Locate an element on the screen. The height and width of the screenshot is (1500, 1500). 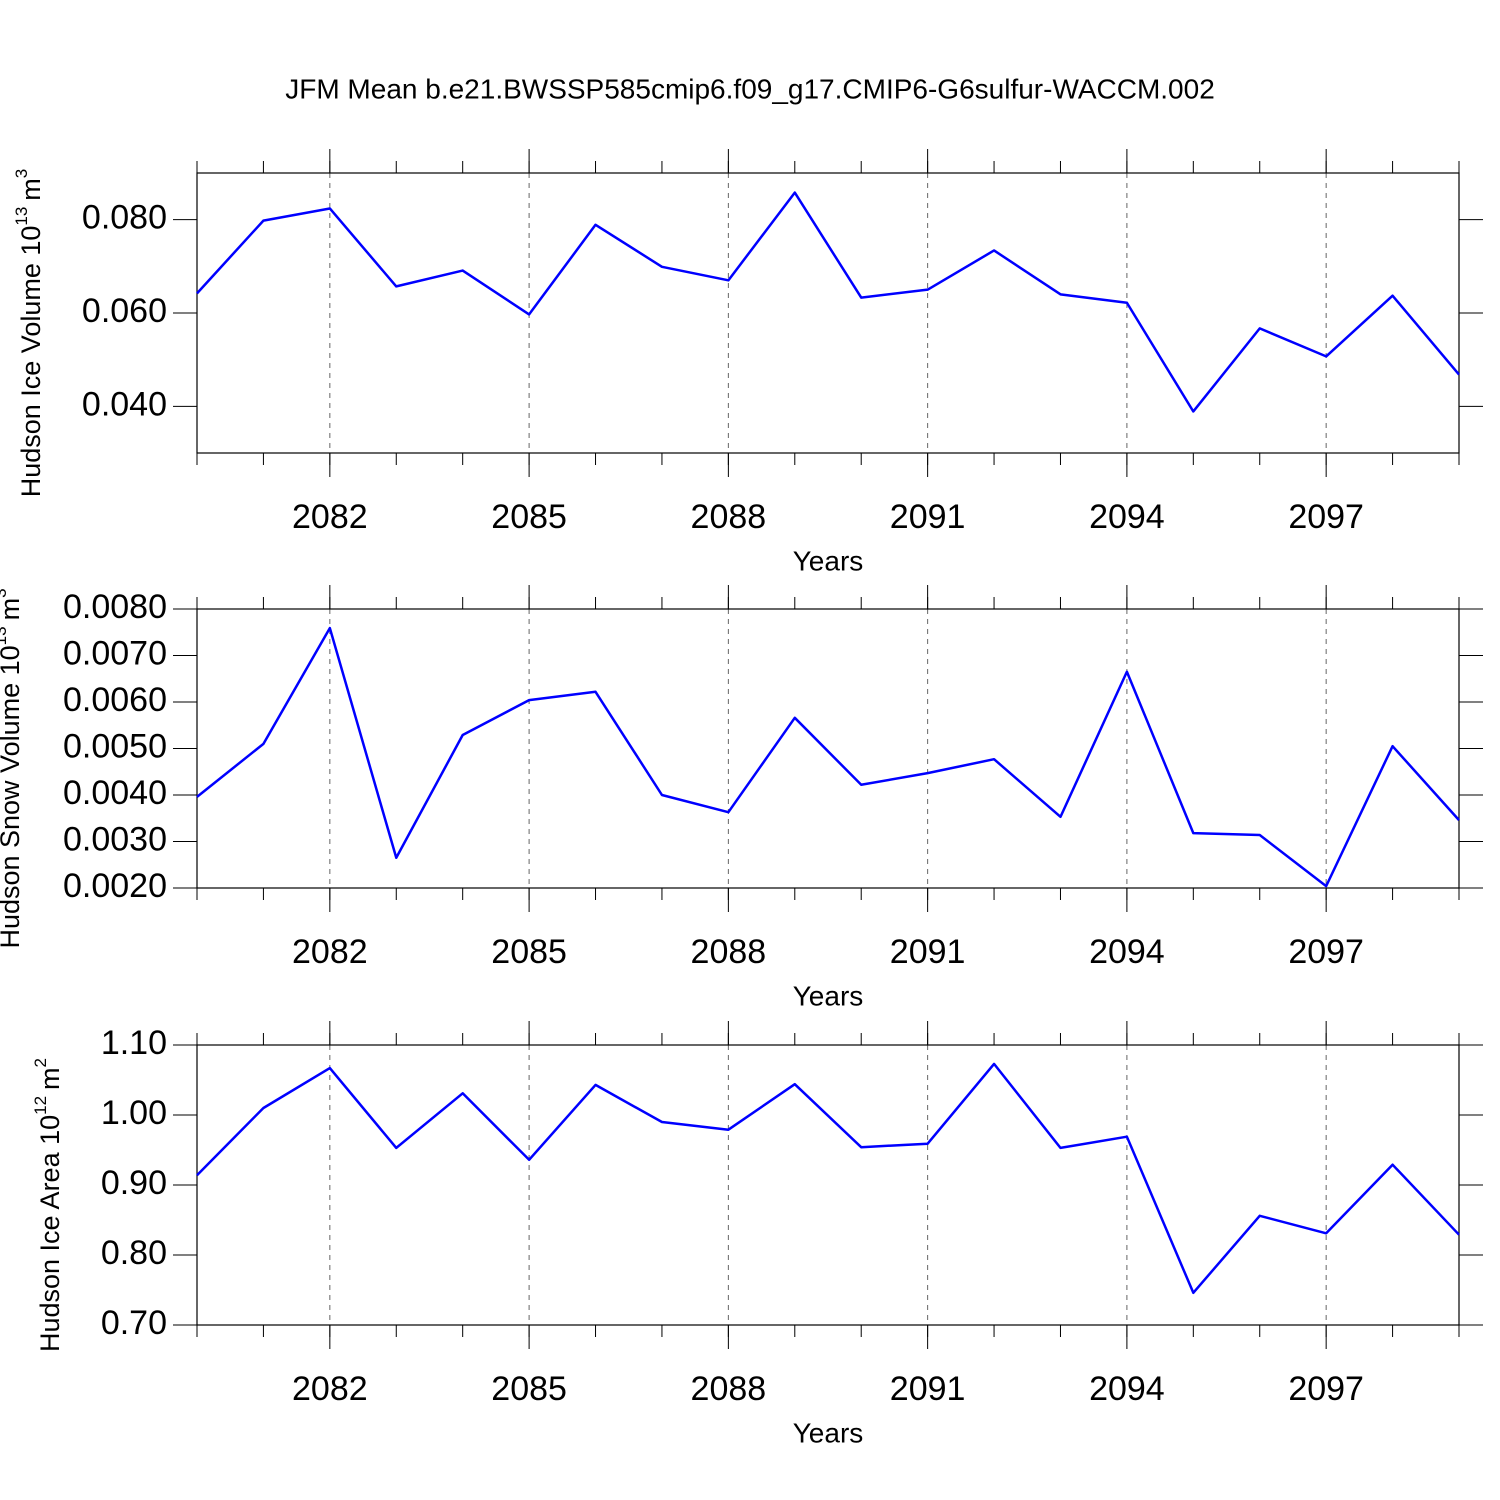
y-tick-label: 0.060 is located at coordinates (124, 311).